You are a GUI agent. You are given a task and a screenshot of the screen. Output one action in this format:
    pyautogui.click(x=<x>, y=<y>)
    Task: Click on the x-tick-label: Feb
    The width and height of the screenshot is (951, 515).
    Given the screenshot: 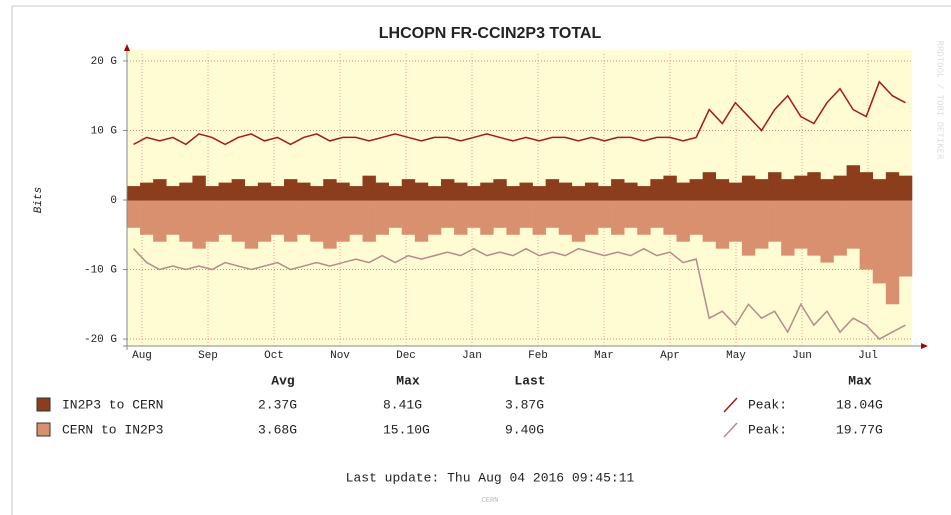 What is the action you would take?
    pyautogui.click(x=538, y=356)
    